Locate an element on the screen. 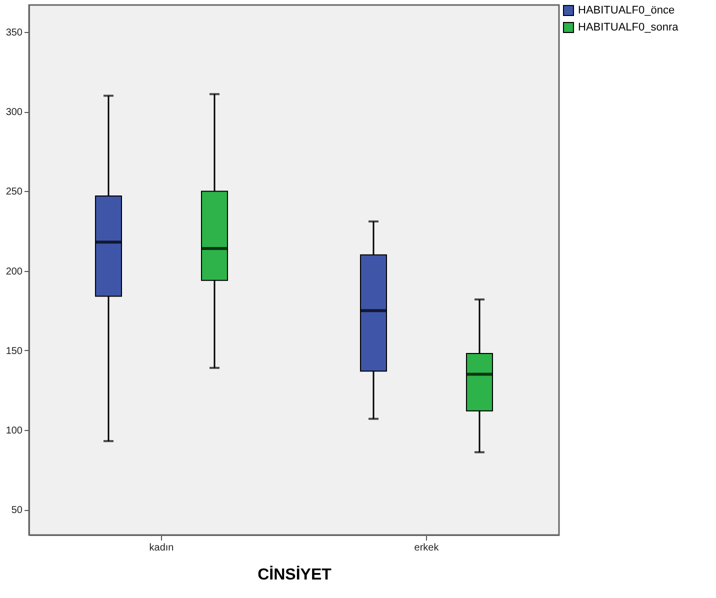 The image size is (716, 598). x-tick-label: erkek is located at coordinates (427, 548).